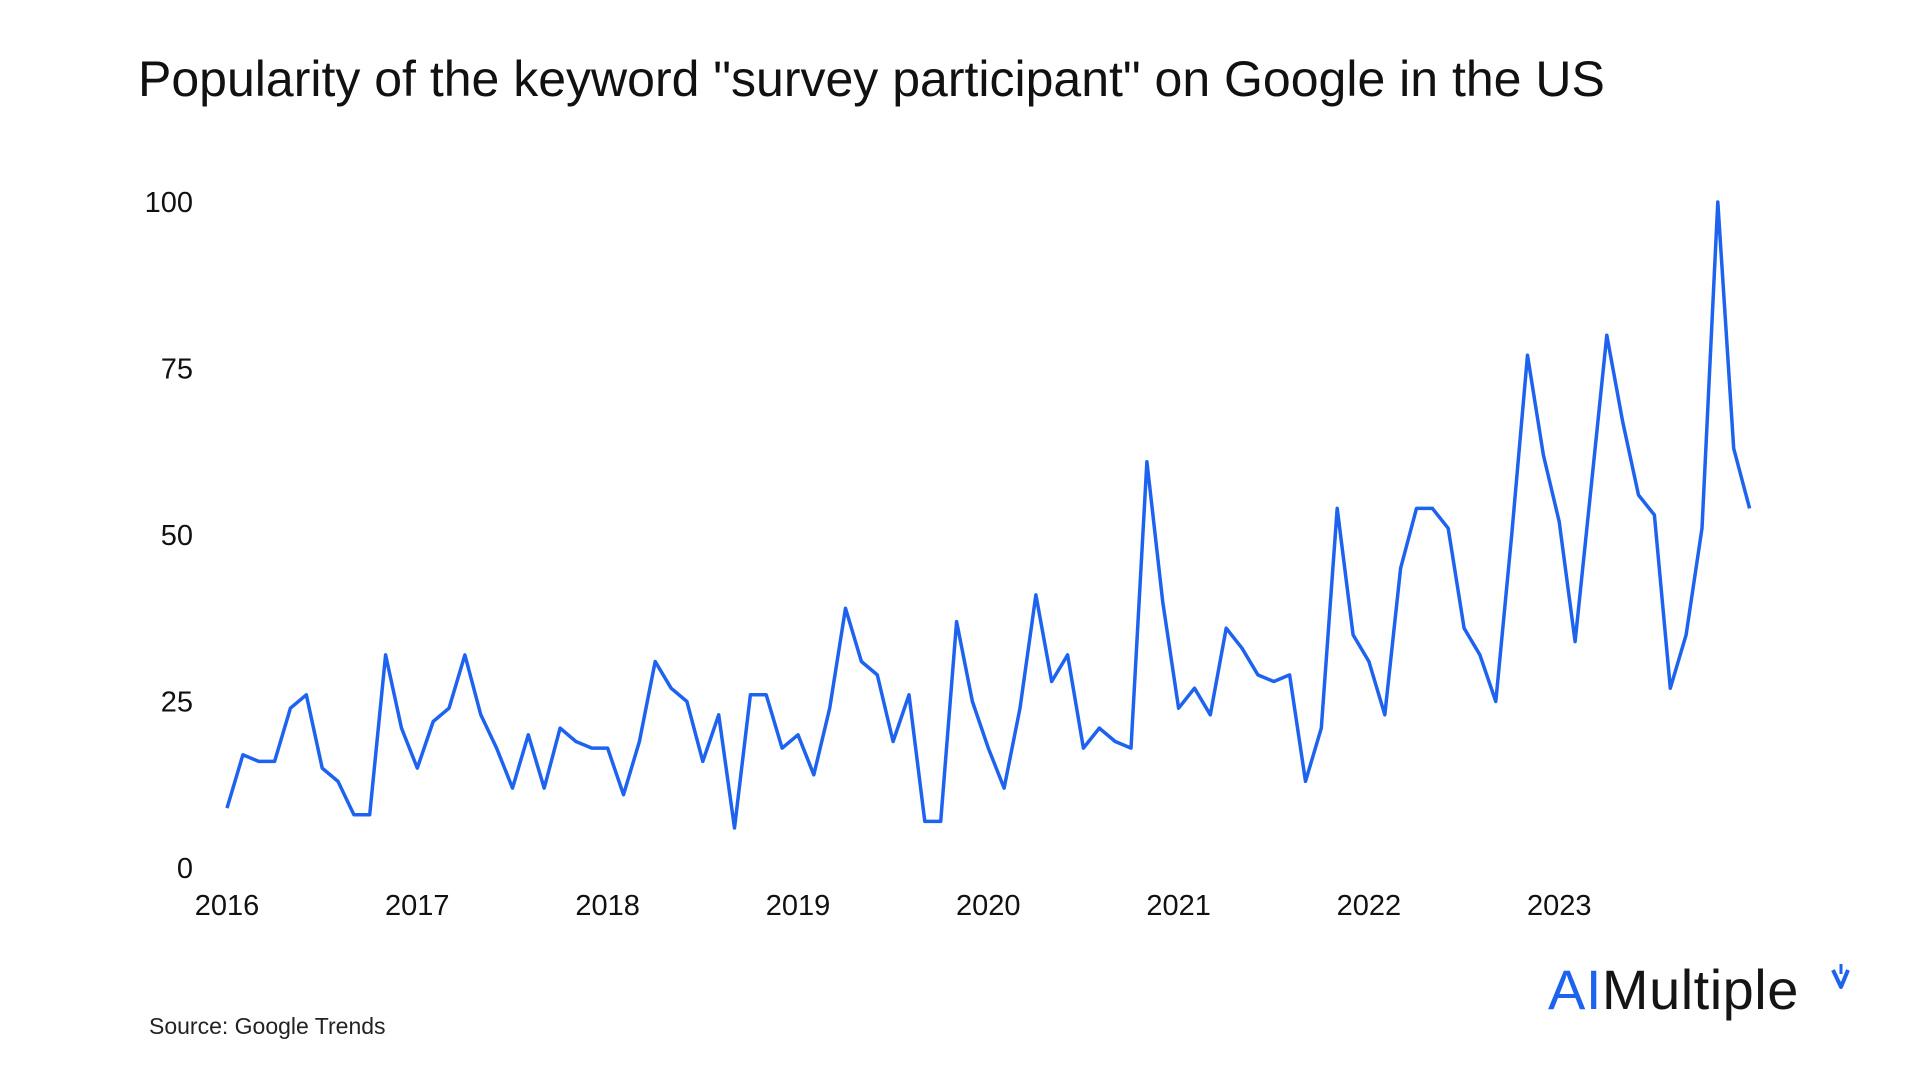 The image size is (1920, 1080). What do you see at coordinates (1369, 906) in the screenshot?
I see `x-tick-label: 2022` at bounding box center [1369, 906].